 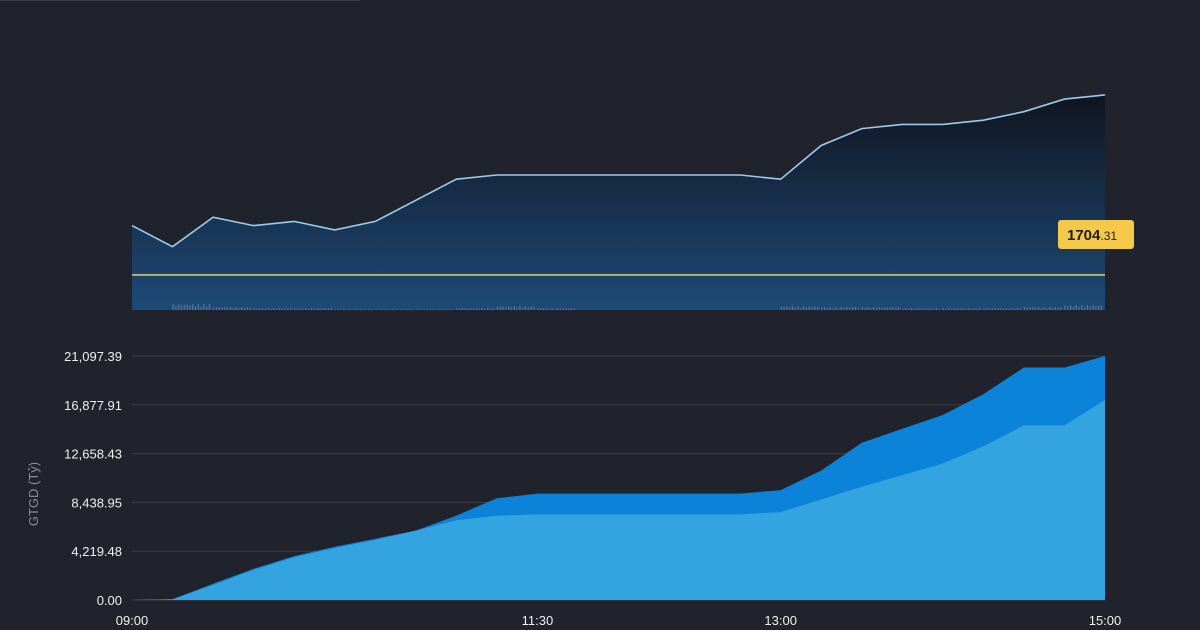 I want to click on price-tag-decimal: .31, so click(x=1108, y=236).